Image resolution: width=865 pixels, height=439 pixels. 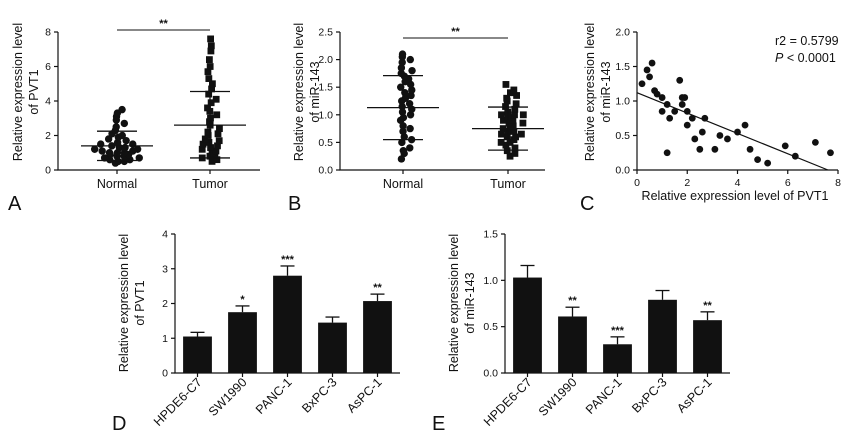 What do you see at coordinates (325, 33) in the screenshot?
I see `panel-b-ytick-label: 2.5` at bounding box center [325, 33].